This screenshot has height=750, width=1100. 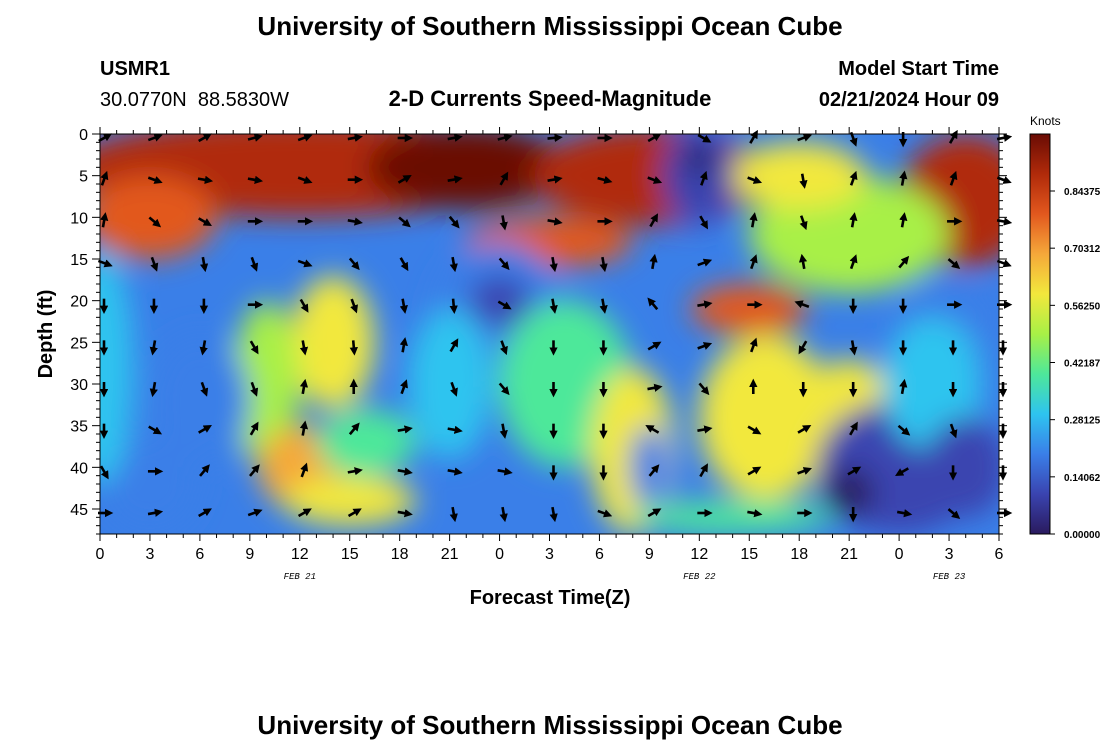 I want to click on y-tick-label: 10, so click(x=79, y=218).